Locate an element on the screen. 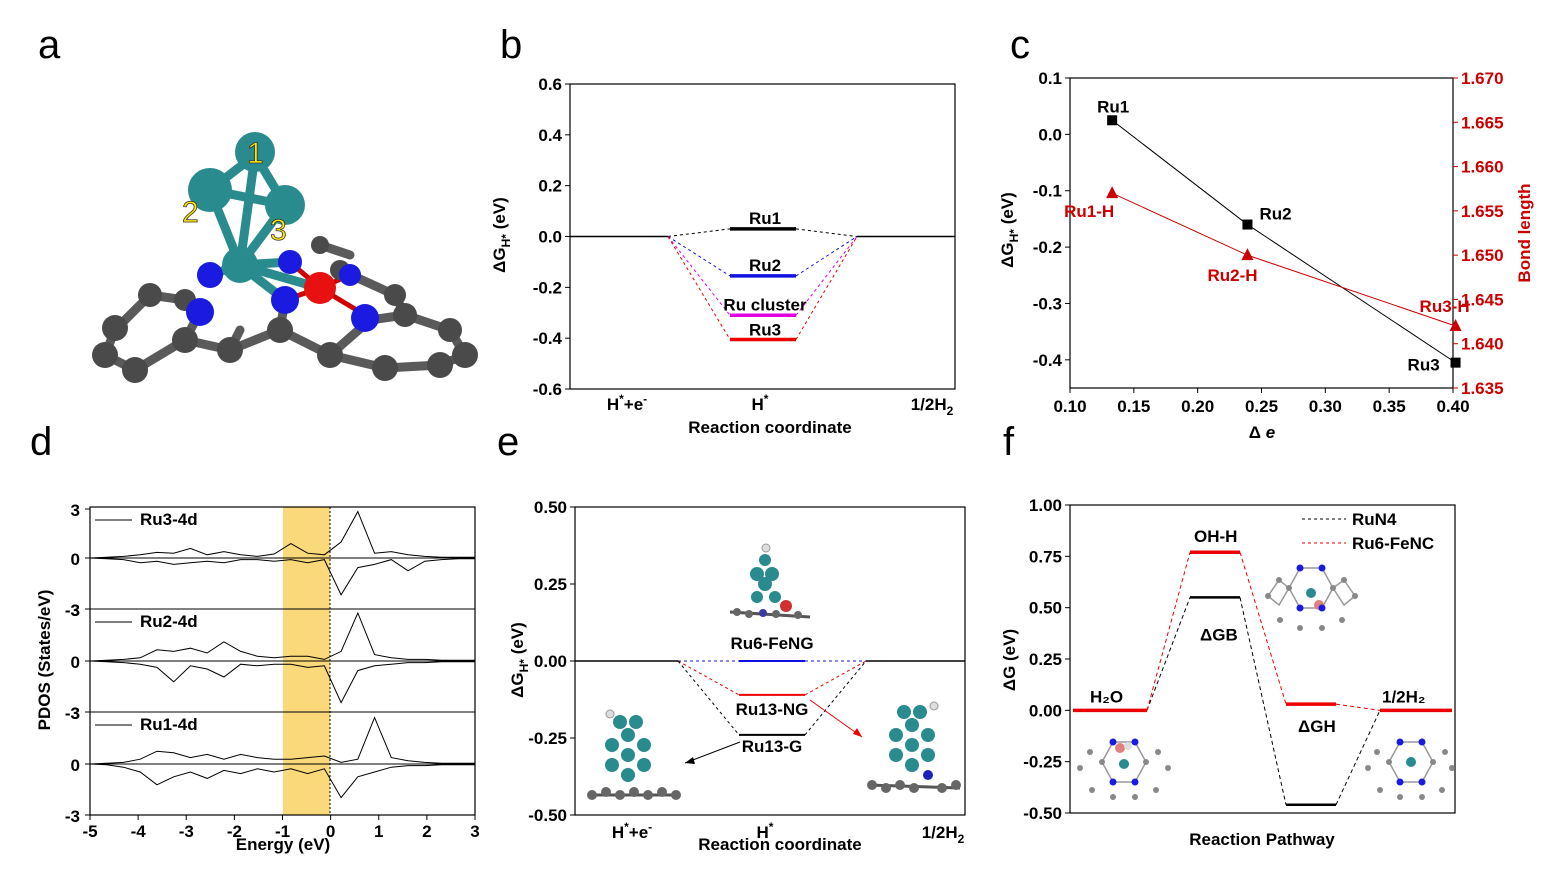 The width and height of the screenshot is (1544, 891). molecule-illustration-a: 1 2 3 is located at coordinates (285, 257).